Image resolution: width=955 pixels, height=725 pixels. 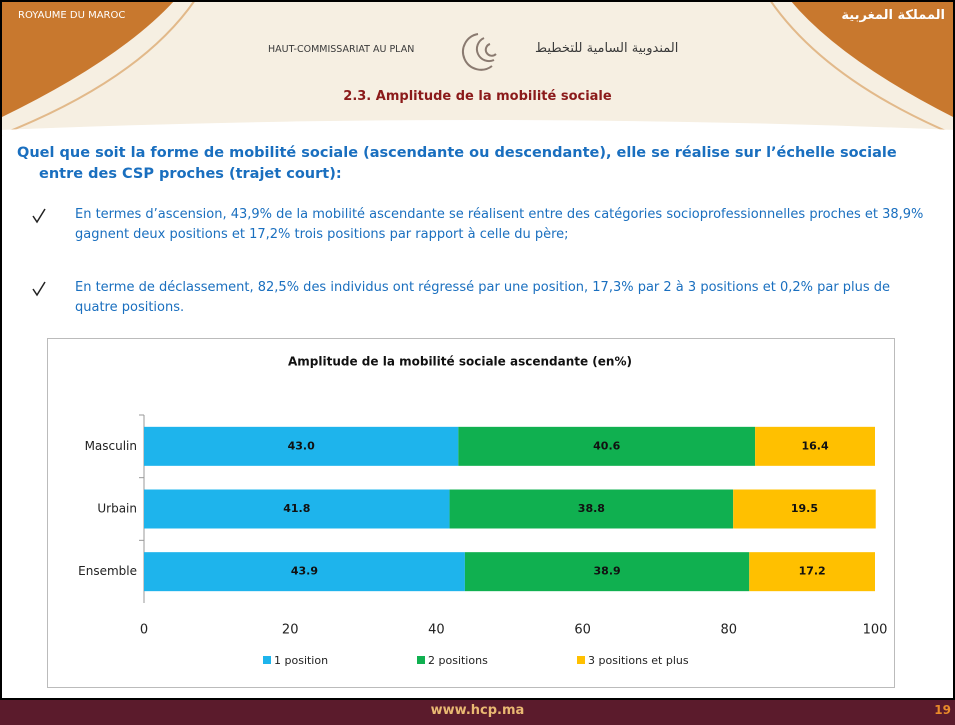 What do you see at coordinates (458, 660) in the screenshot?
I see `legend-label: 2 positions` at bounding box center [458, 660].